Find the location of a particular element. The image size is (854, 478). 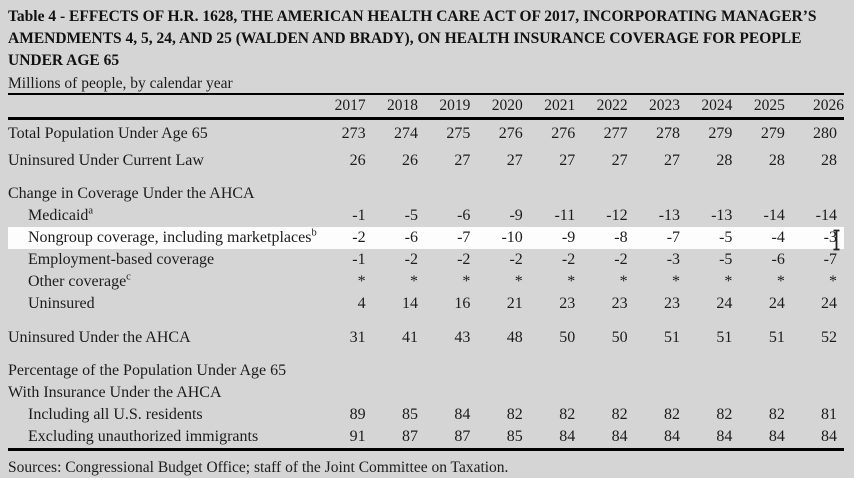

cell-value: 81 is located at coordinates (829, 414).